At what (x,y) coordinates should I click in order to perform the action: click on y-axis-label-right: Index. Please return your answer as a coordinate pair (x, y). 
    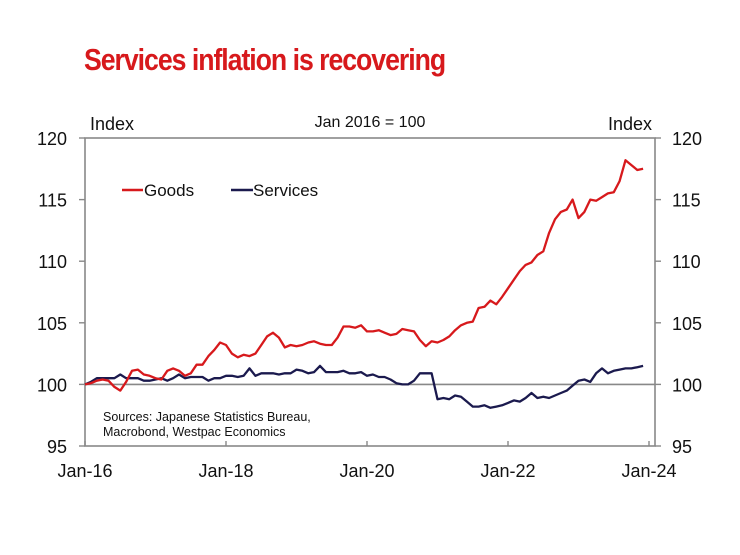
    Looking at the image, I should click on (630, 124).